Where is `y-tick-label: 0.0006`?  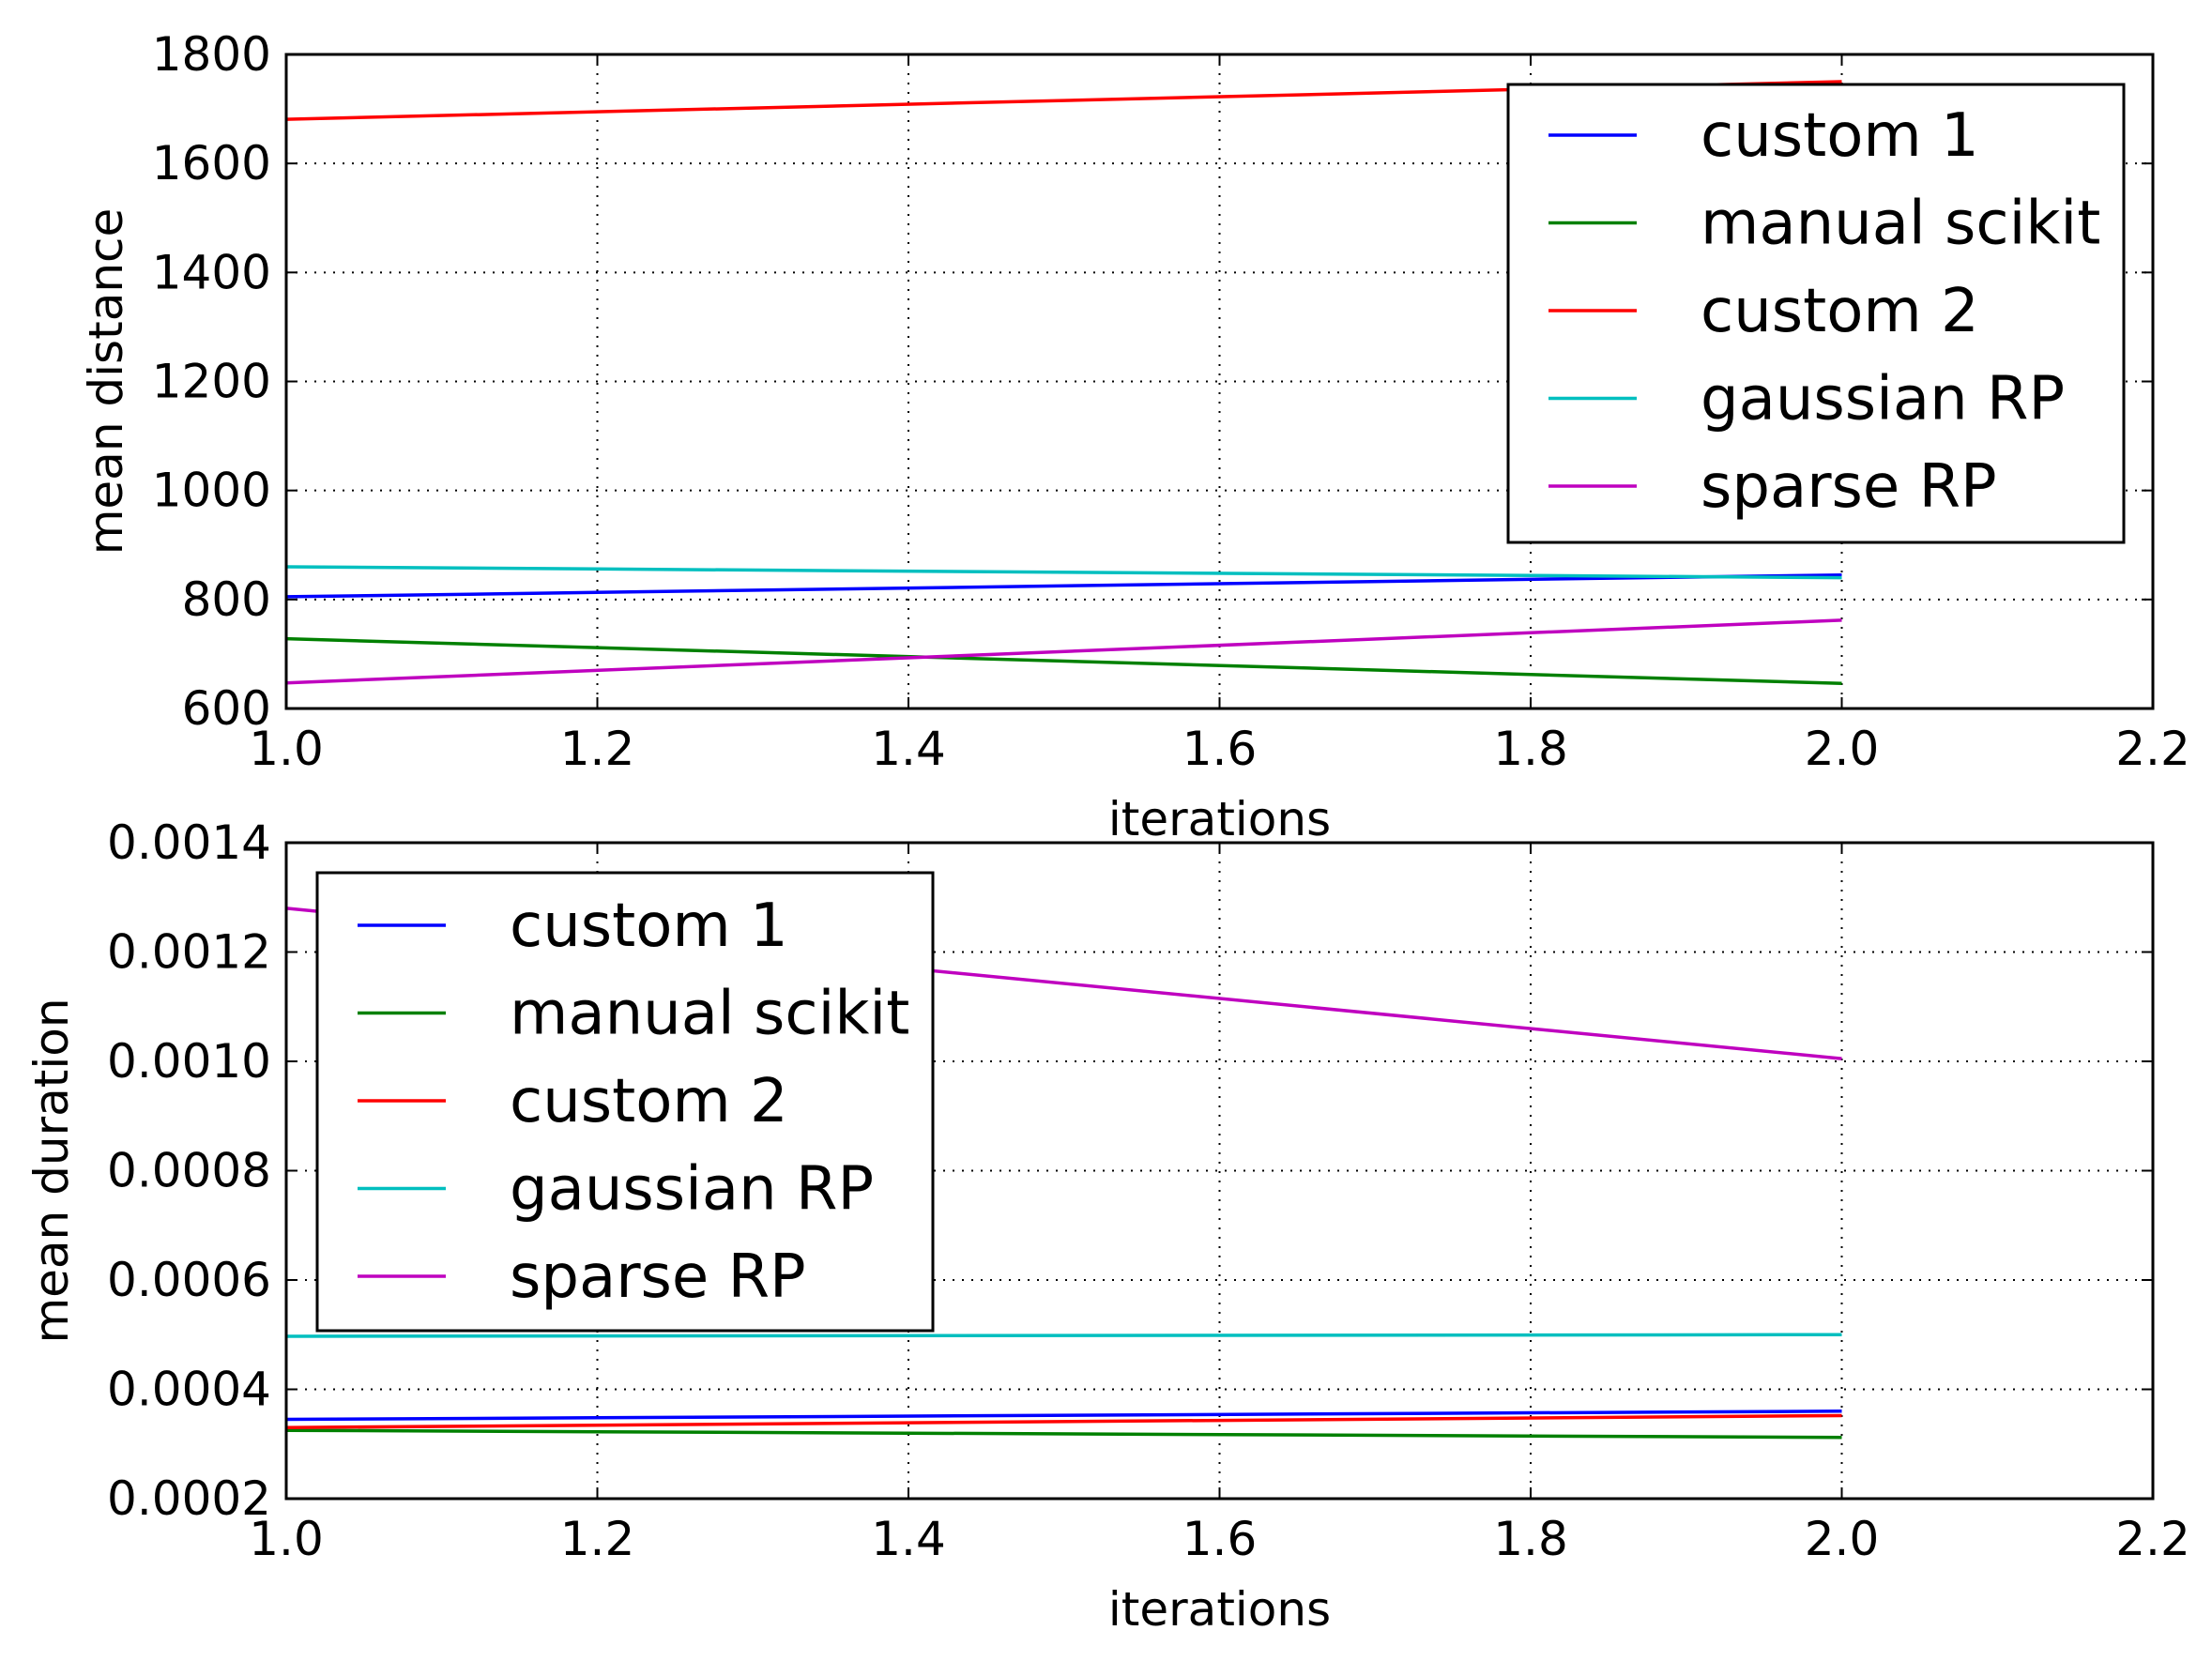
y-tick-label: 0.0006 is located at coordinates (189, 1280).